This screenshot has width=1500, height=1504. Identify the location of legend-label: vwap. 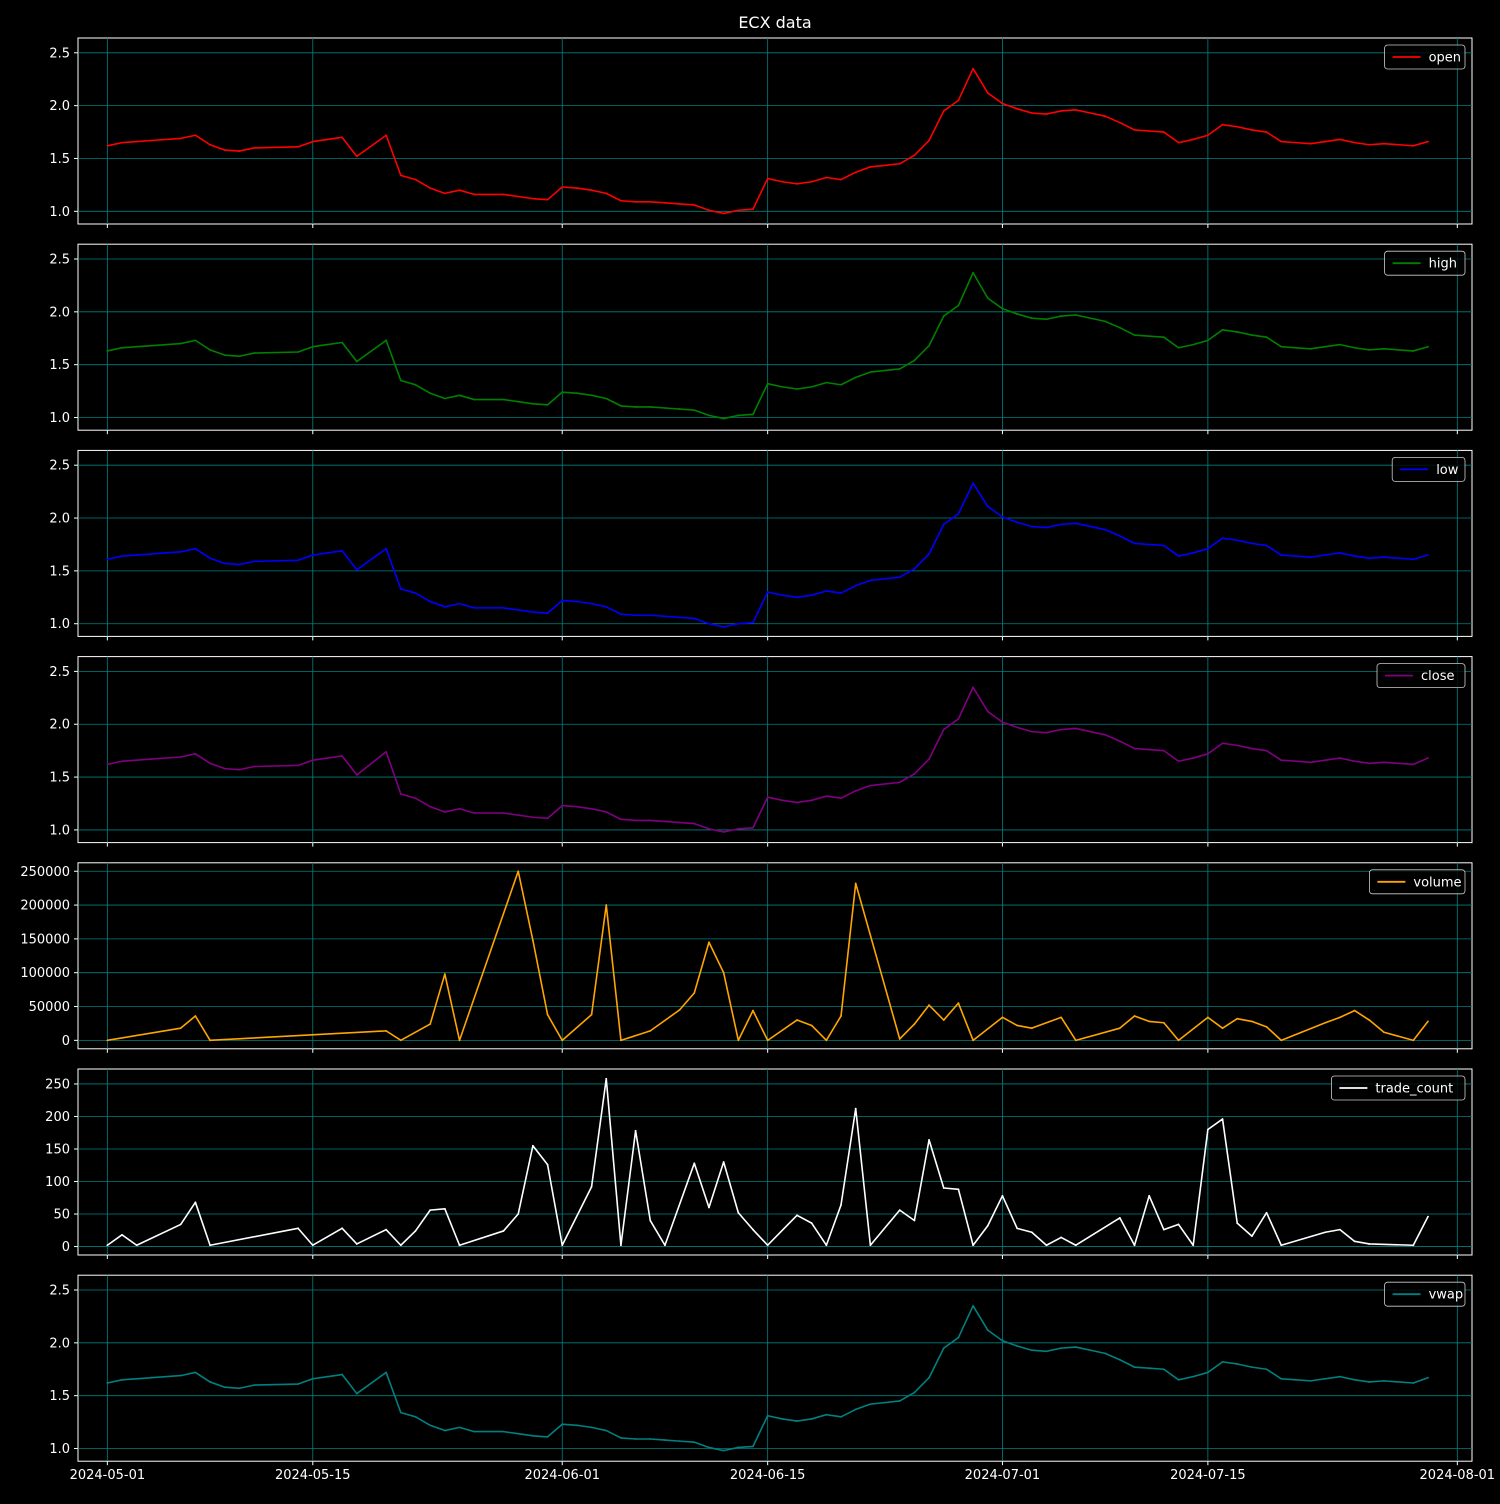
(1446, 1295).